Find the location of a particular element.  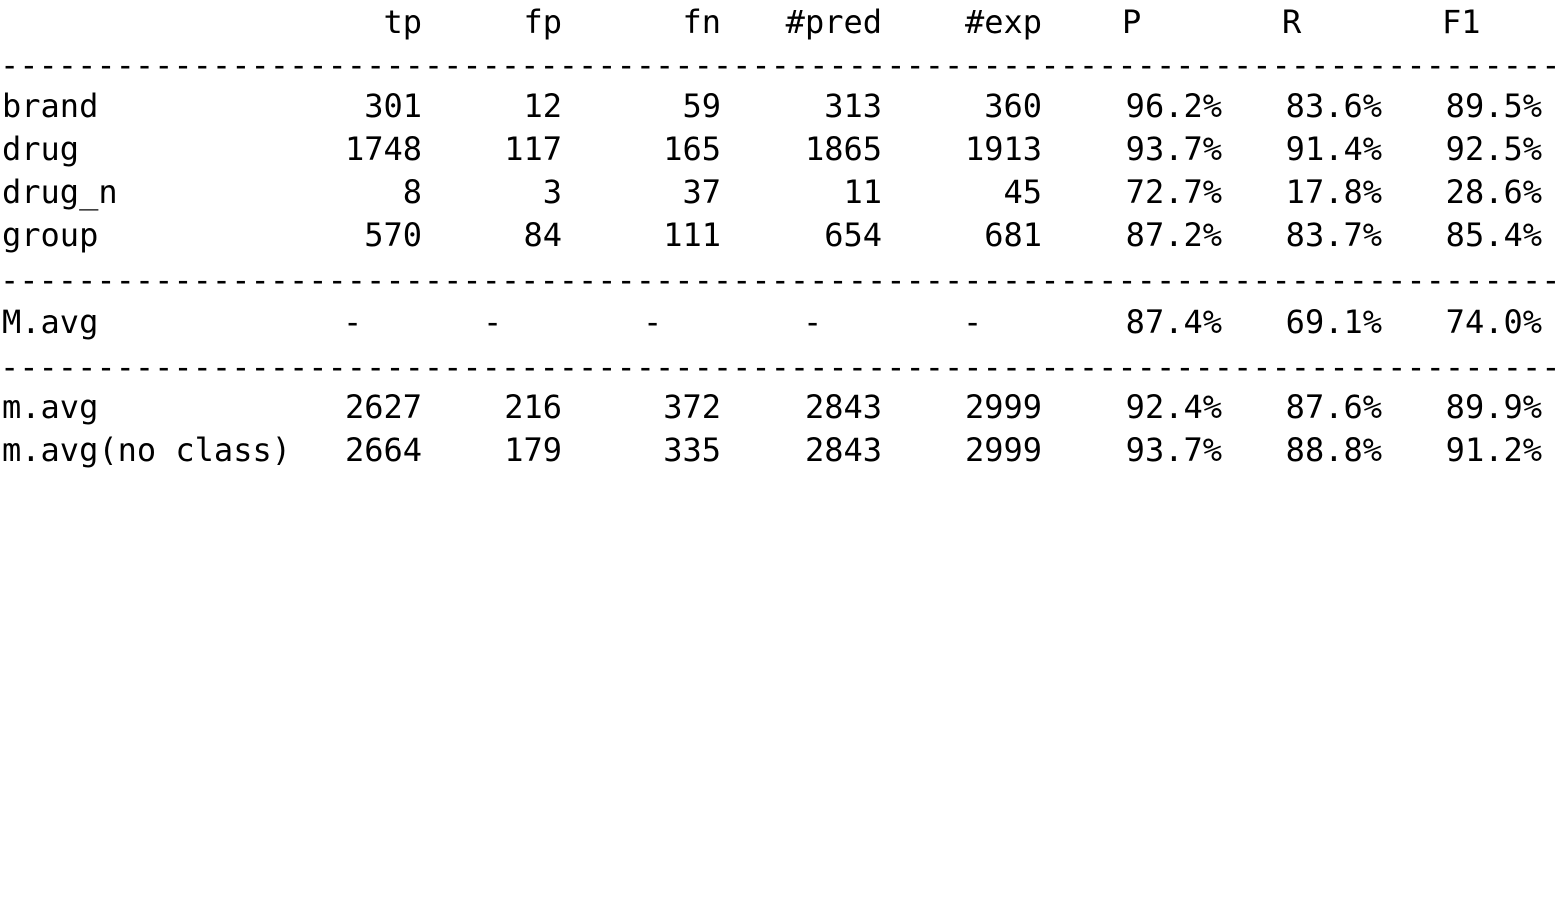

cell-p: 72.7% is located at coordinates (1173, 192).